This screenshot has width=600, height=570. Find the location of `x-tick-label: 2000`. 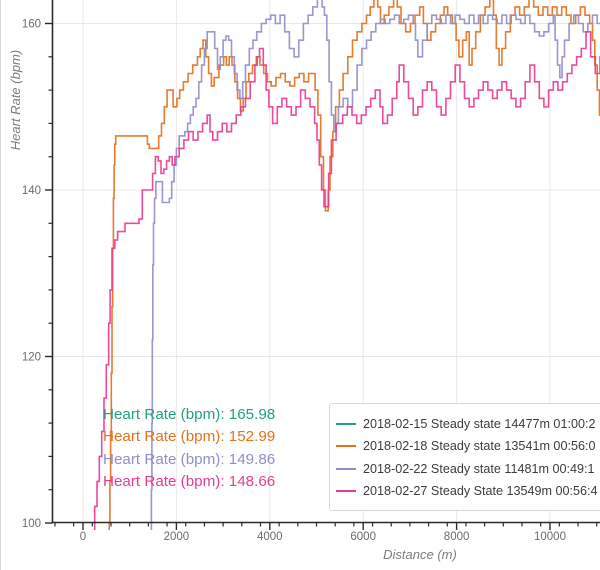

x-tick-label: 2000 is located at coordinates (177, 537).